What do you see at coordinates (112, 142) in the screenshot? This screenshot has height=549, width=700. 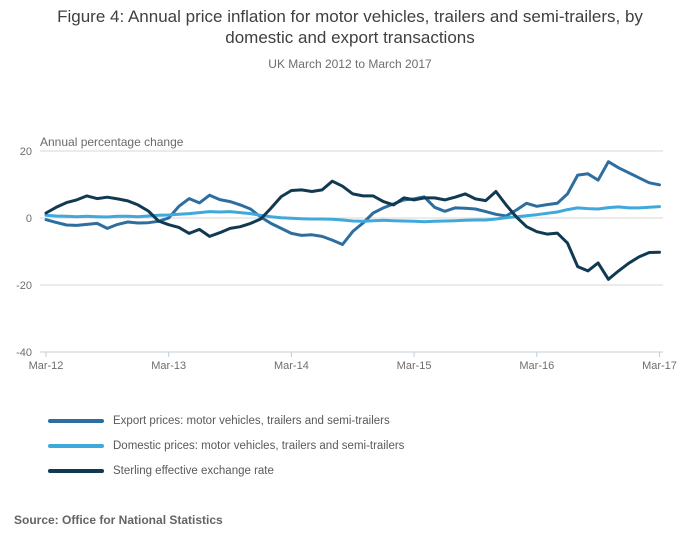 I see `y-axis-label: Annual percentage change` at bounding box center [112, 142].